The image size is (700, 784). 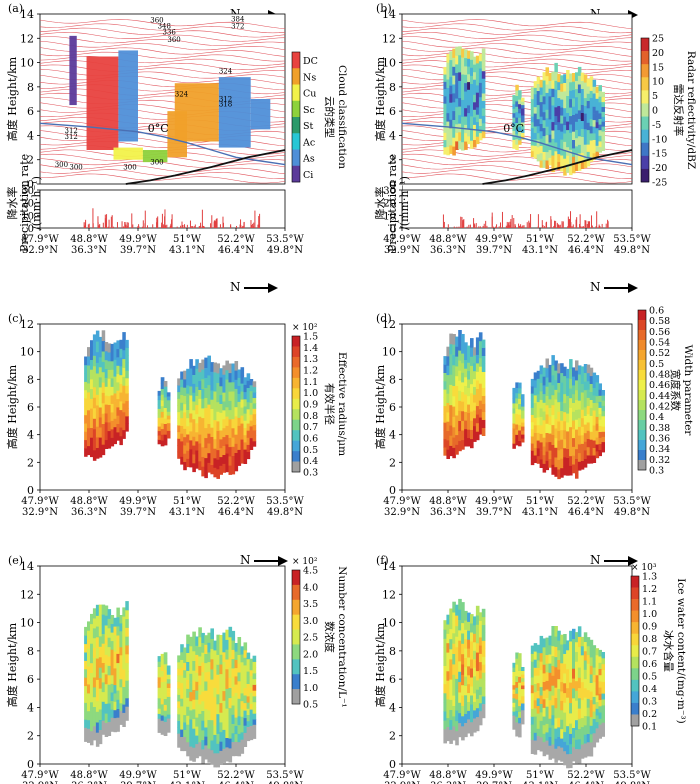 I want to click on x-tick-label-lat: 46.4°N, so click(x=586, y=250).